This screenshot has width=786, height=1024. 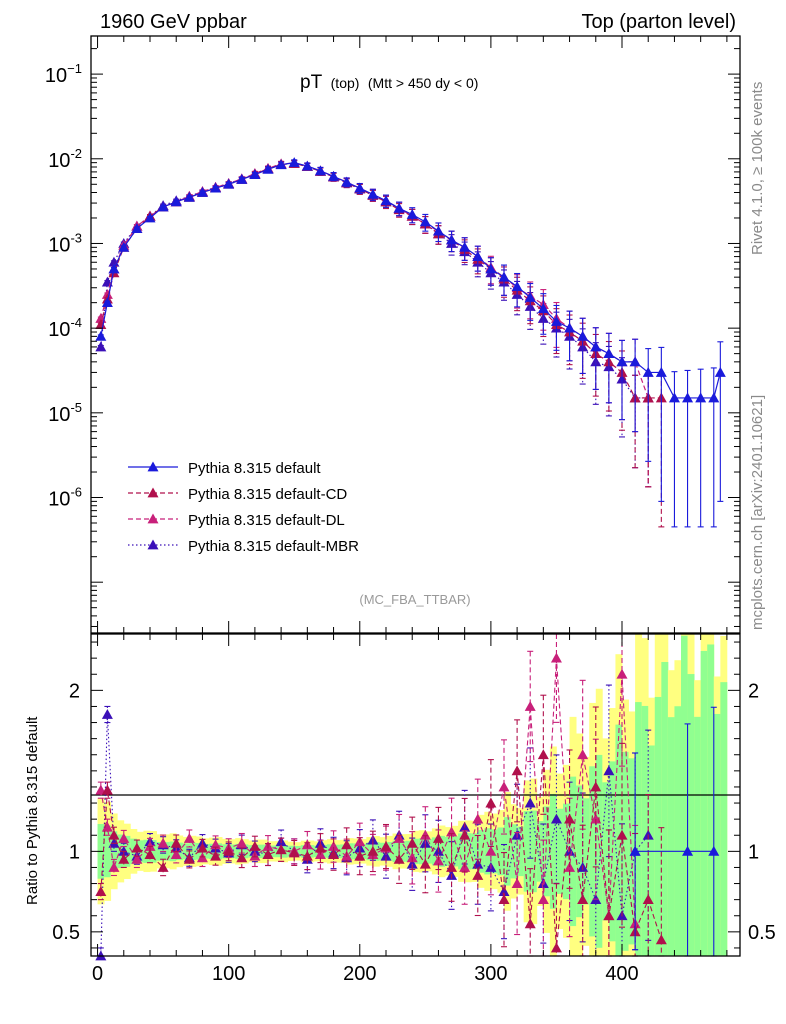 I want to click on legend-label-mbr: Pythia 8.315 default-MBR, so click(x=273, y=546).